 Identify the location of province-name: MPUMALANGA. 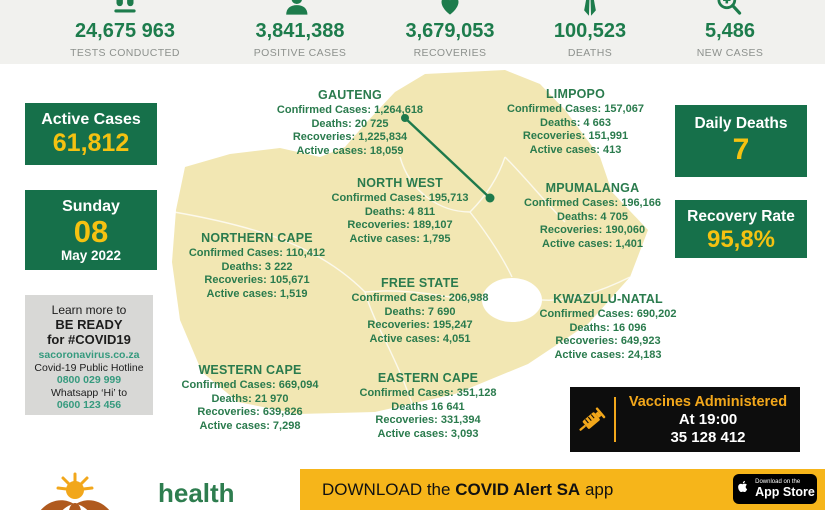
(592, 188).